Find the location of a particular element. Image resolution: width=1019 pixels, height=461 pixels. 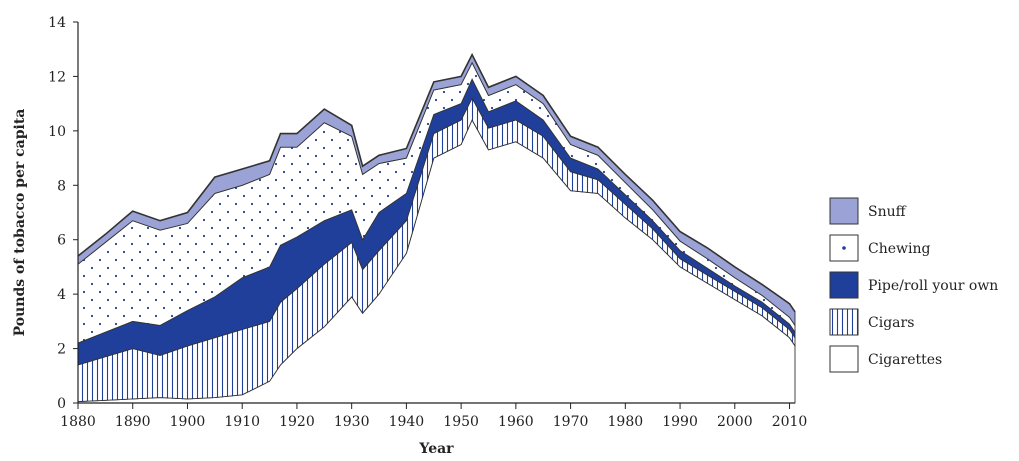

legend-item-chewing: Chewing is located at coordinates (879, 248).